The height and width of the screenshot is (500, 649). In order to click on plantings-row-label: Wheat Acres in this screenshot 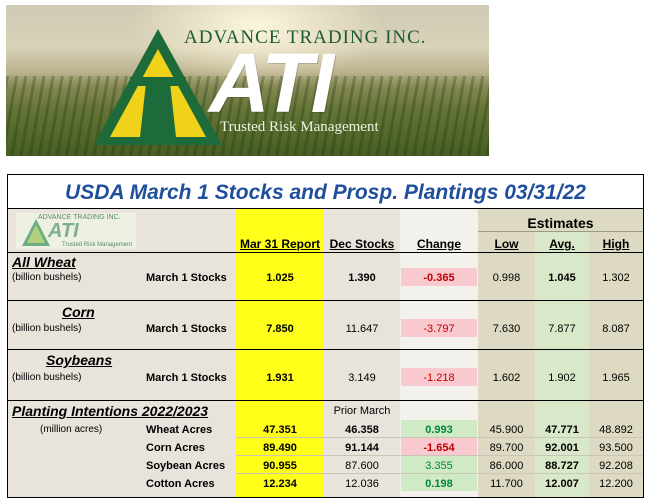, I will do `click(179, 430)`.